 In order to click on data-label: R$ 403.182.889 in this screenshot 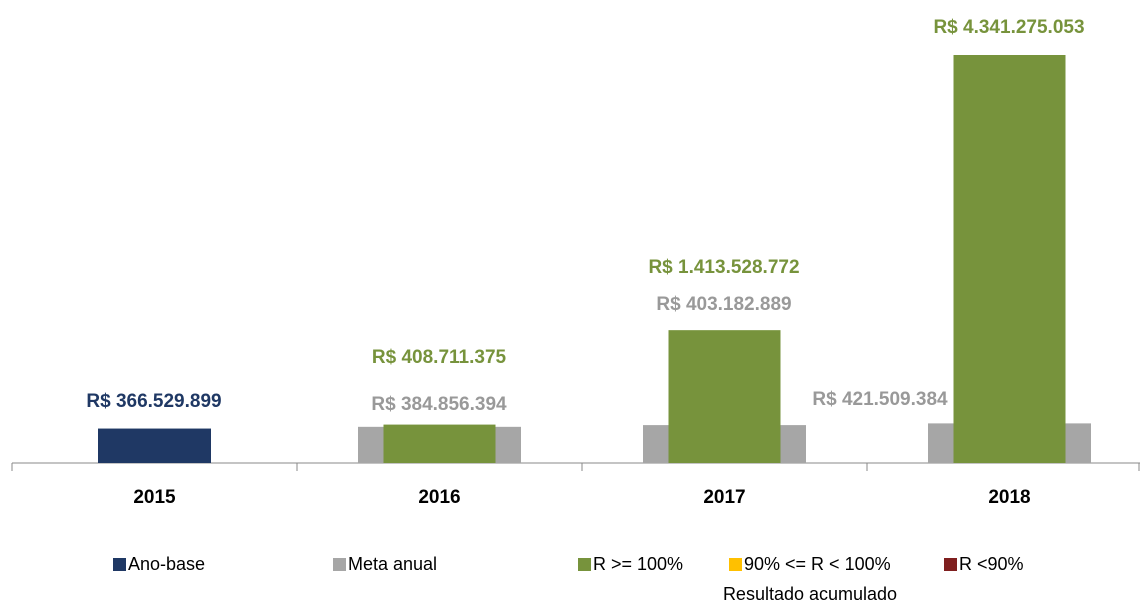, I will do `click(723, 304)`.